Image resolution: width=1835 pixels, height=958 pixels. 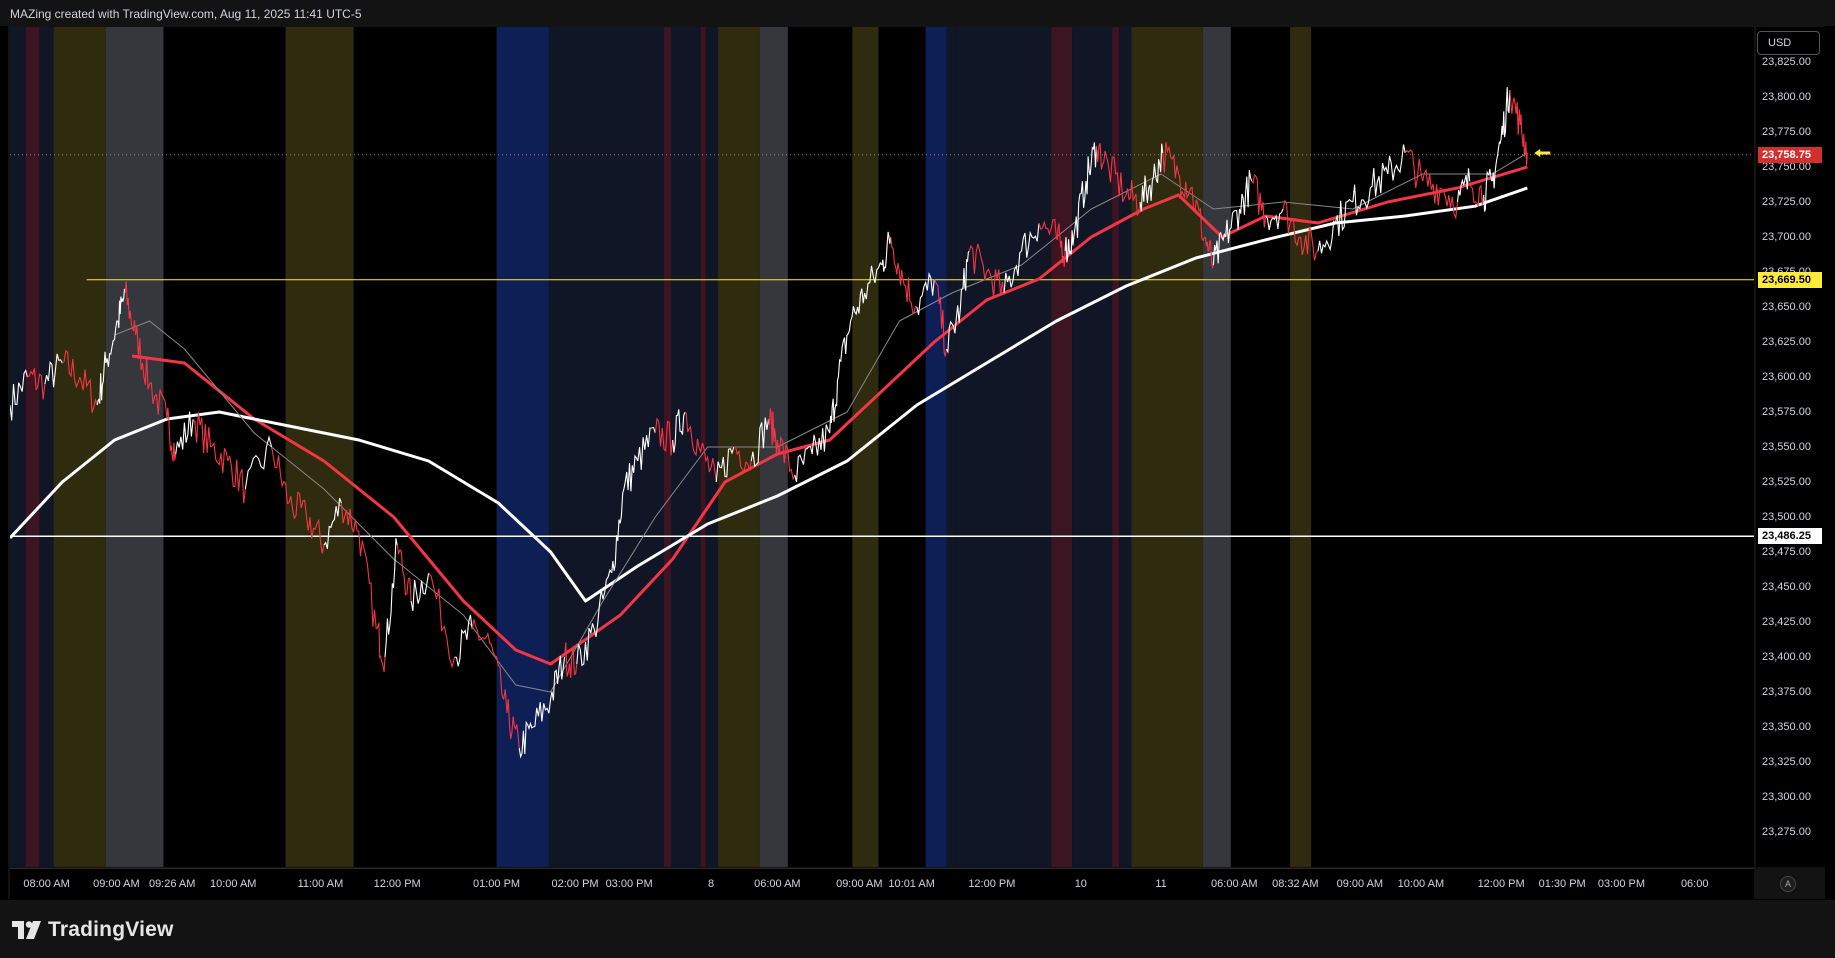 What do you see at coordinates (1216, 447) in the screenshot?
I see `session-band-grey` at bounding box center [1216, 447].